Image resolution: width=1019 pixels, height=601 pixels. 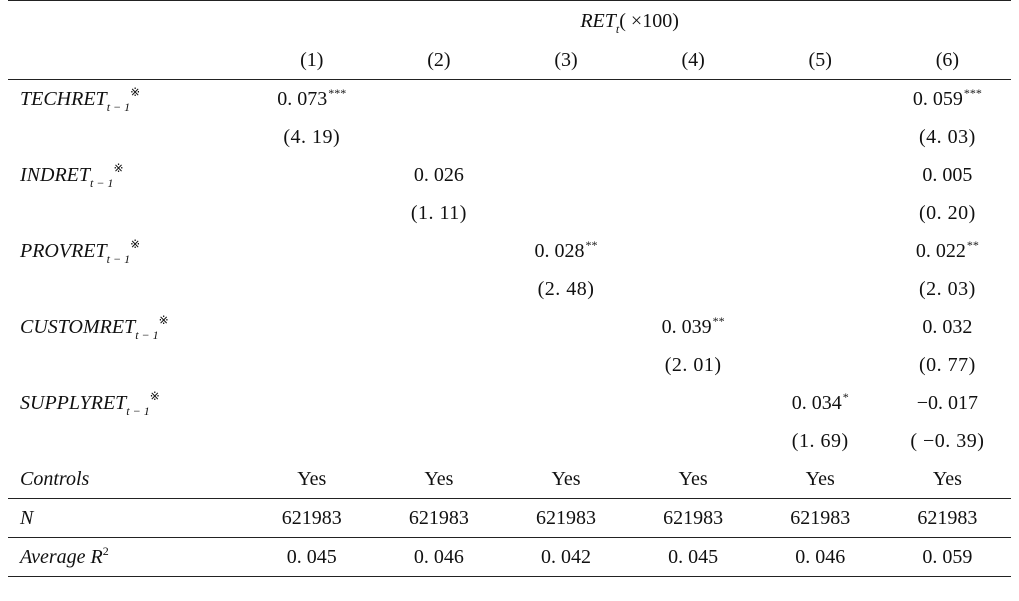 I want to click on summary-label-text: Controls, so click(x=55, y=478).